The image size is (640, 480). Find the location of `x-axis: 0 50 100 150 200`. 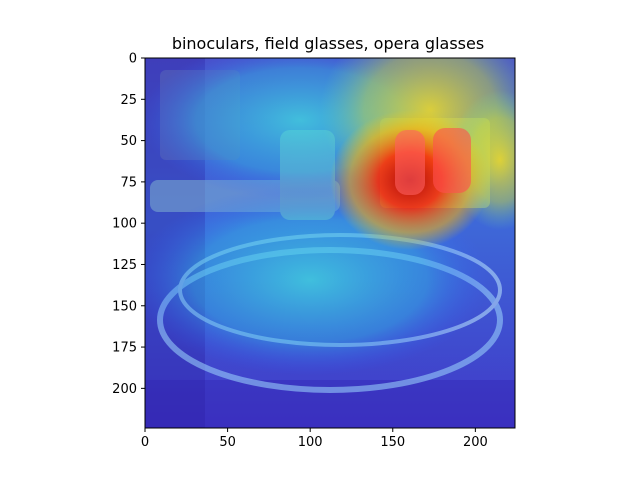

x-axis: 0 50 100 150 200 is located at coordinates (314, 439).